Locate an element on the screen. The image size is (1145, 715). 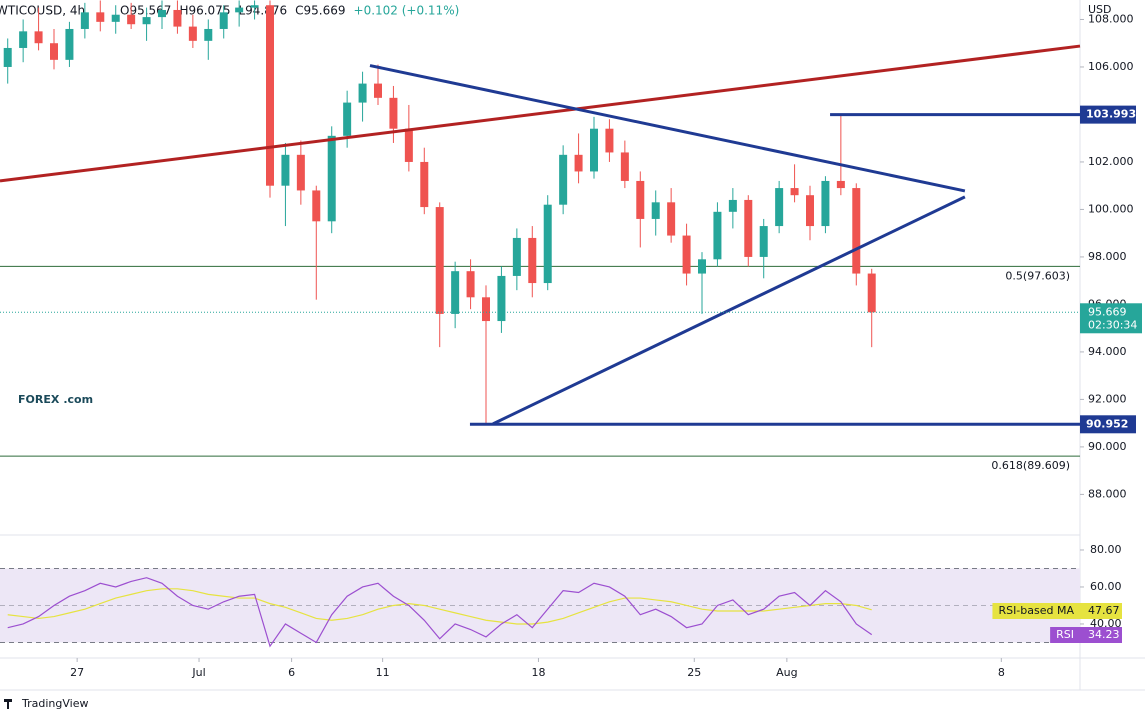
rsi-value-label: 34.23 is located at coordinates (1104, 634).